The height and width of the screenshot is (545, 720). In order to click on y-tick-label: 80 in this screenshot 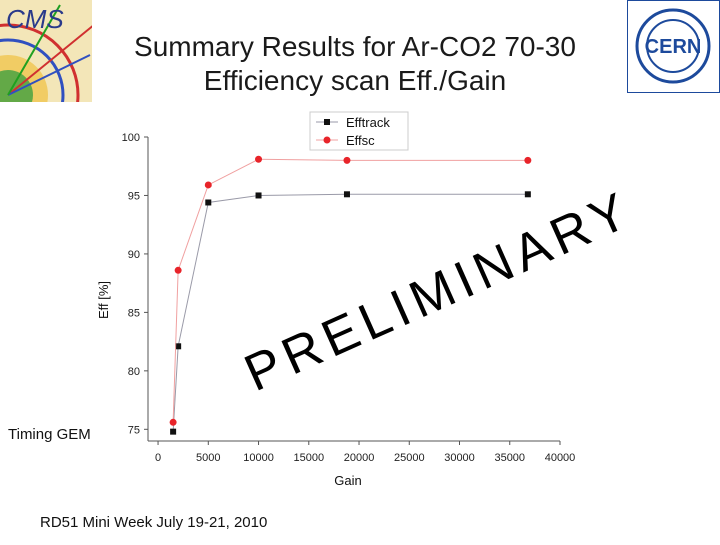, I will do `click(134, 372)`.